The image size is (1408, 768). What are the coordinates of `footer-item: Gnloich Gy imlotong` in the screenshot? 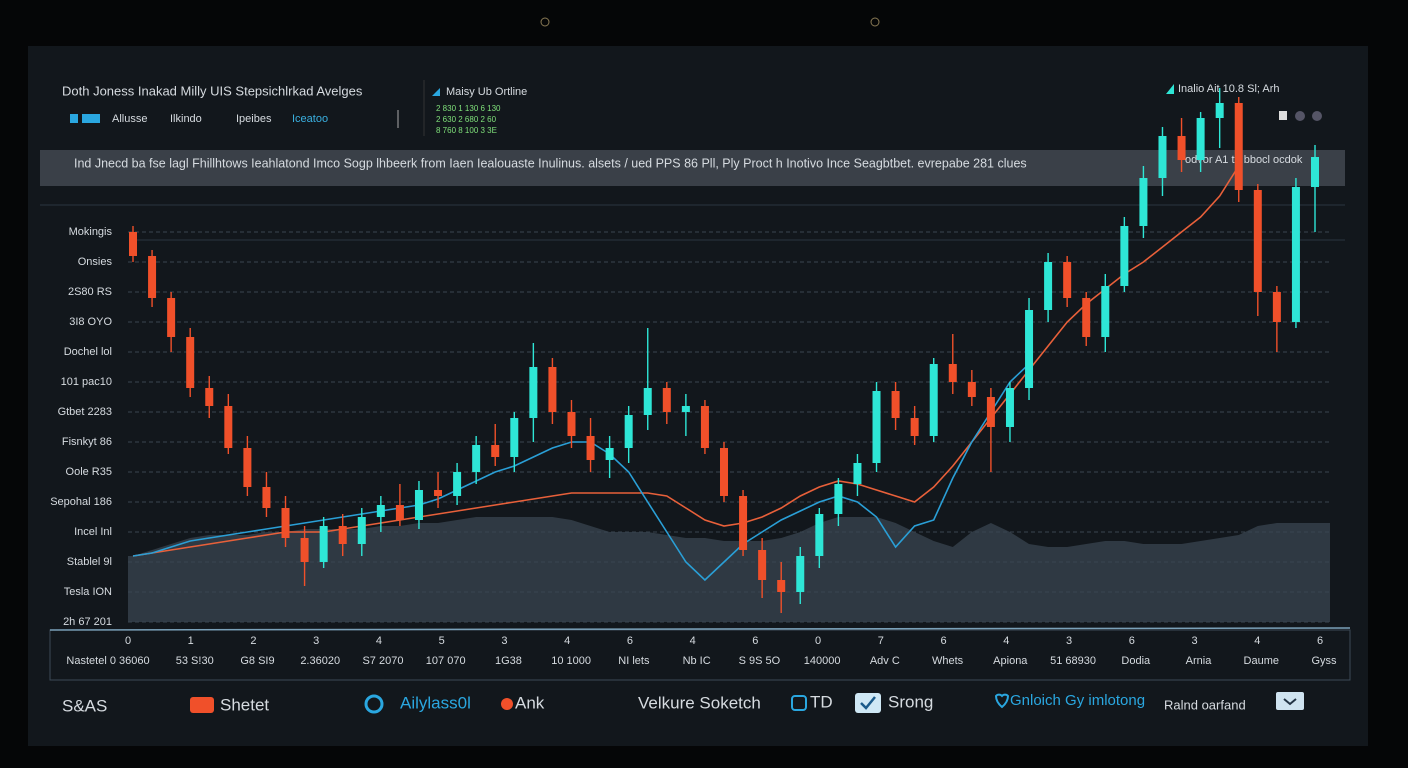 It's located at (1077, 700).